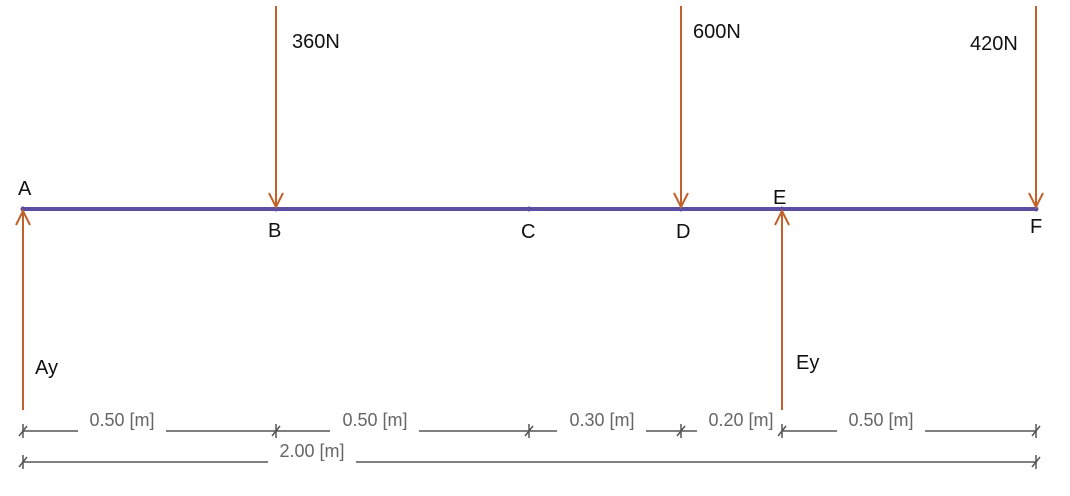  What do you see at coordinates (779, 198) in the screenshot?
I see `point-label-e: E` at bounding box center [779, 198].